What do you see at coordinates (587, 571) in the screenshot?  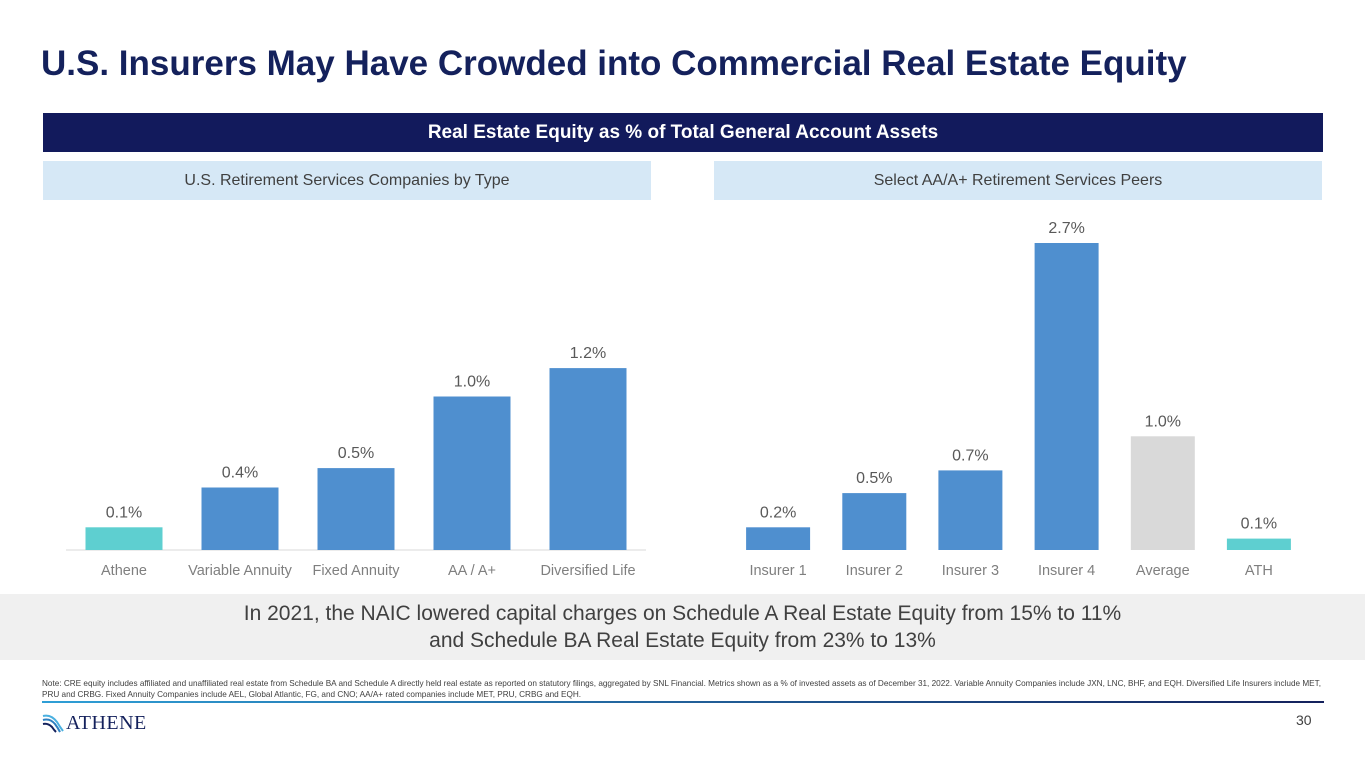 I see `chart1-category-label-5: Diversified Life` at bounding box center [587, 571].